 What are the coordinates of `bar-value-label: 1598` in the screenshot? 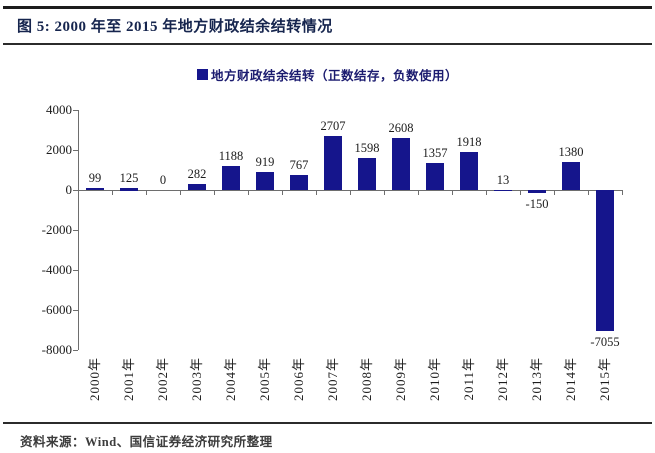 It's located at (367, 148).